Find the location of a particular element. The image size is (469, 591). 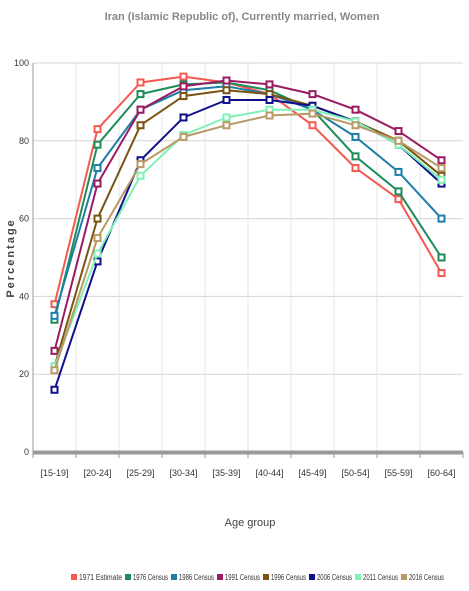

x-tick-label: [40-44] is located at coordinates (269, 473).